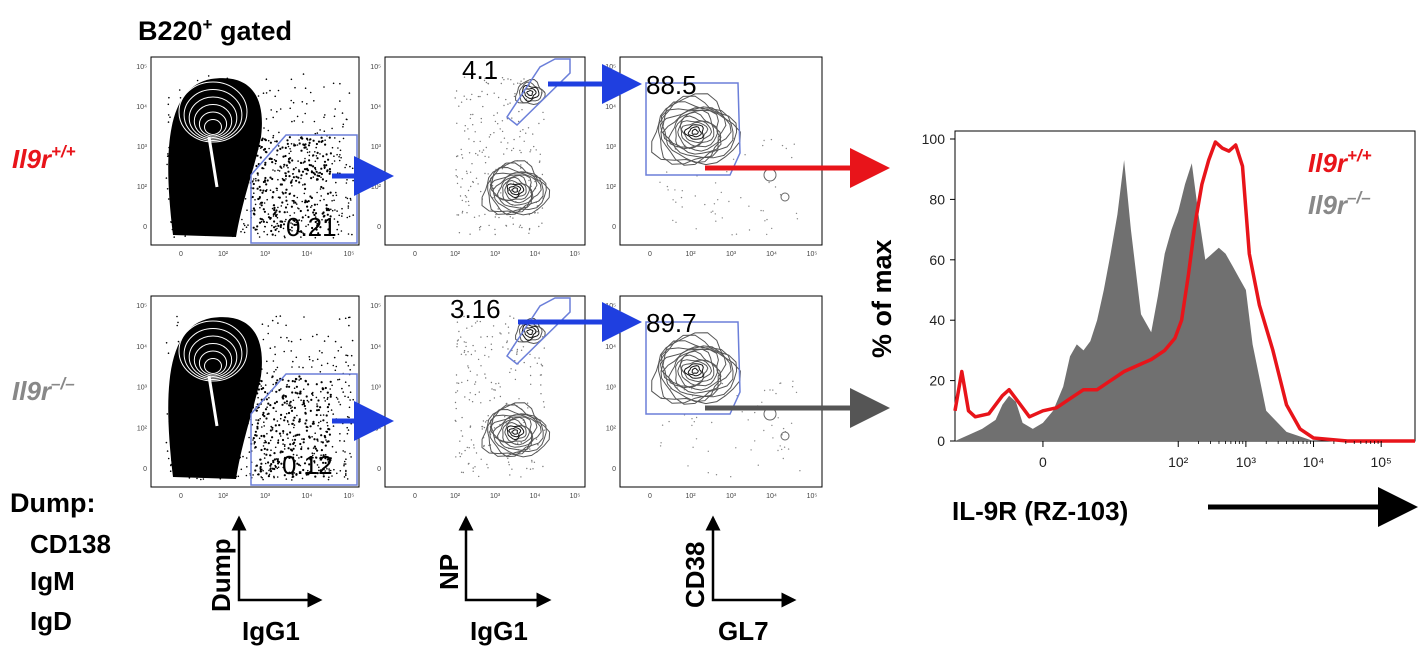  Describe the element at coordinates (610, 107) in the screenshot. I see `flow-panel-wt-gc-ytick: 10⁴` at that location.